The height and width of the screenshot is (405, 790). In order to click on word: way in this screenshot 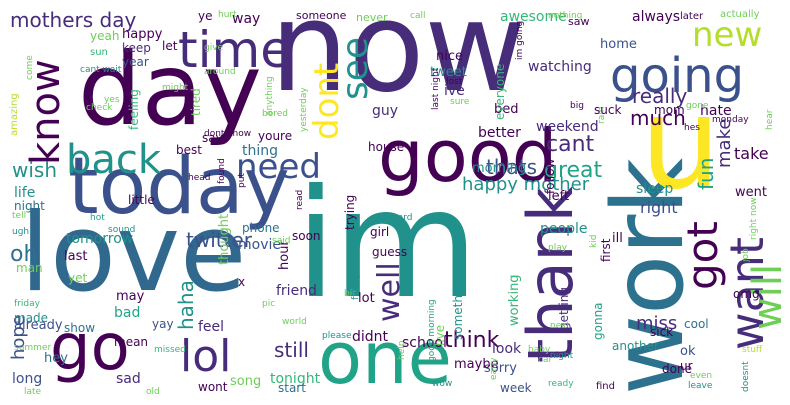, I will do `click(246, 19)`.